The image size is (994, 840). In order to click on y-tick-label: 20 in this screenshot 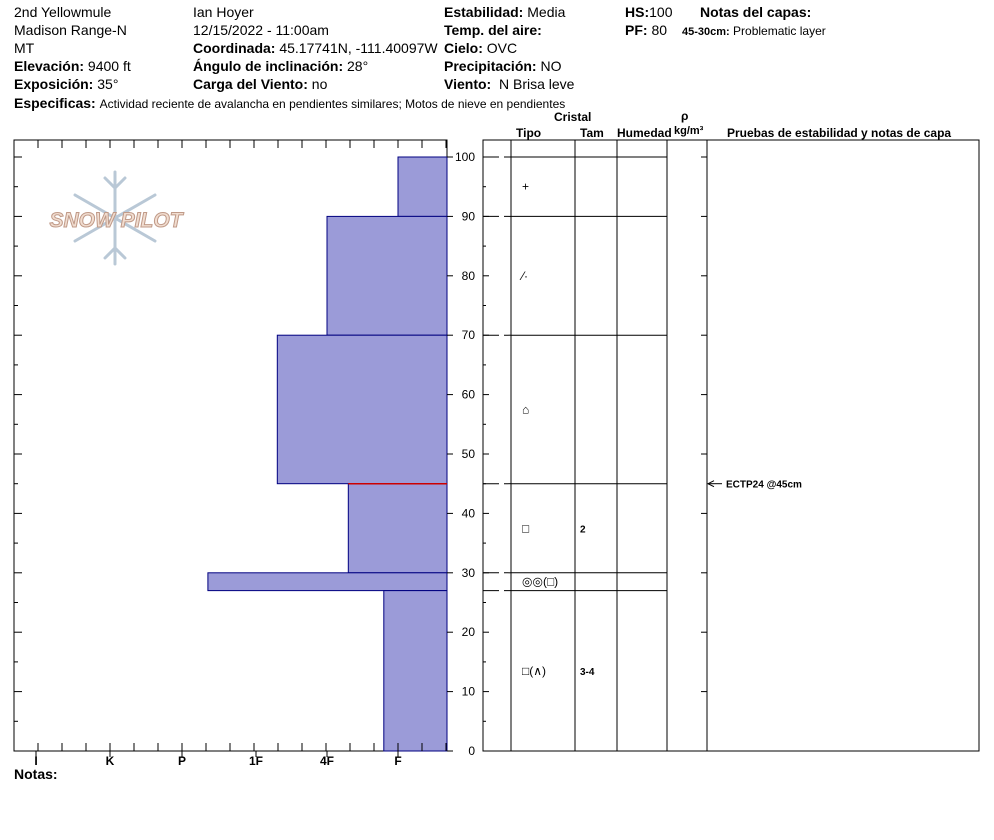, I will do `click(469, 632)`.